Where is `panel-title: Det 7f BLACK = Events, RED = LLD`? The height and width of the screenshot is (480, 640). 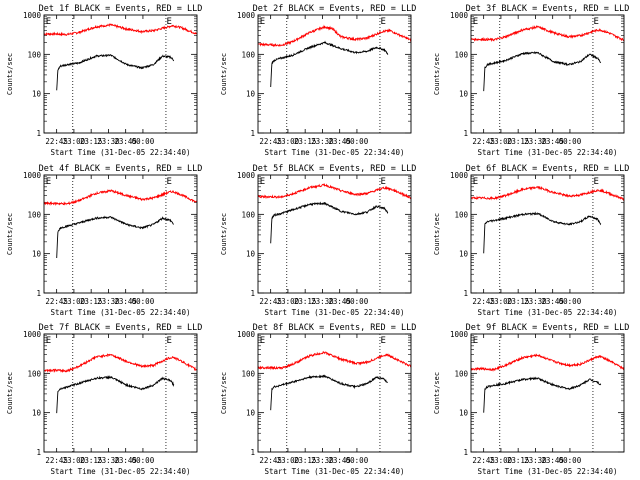 panel-title: Det 7f BLACK = Events, RED = LLD is located at coordinates (121, 328).